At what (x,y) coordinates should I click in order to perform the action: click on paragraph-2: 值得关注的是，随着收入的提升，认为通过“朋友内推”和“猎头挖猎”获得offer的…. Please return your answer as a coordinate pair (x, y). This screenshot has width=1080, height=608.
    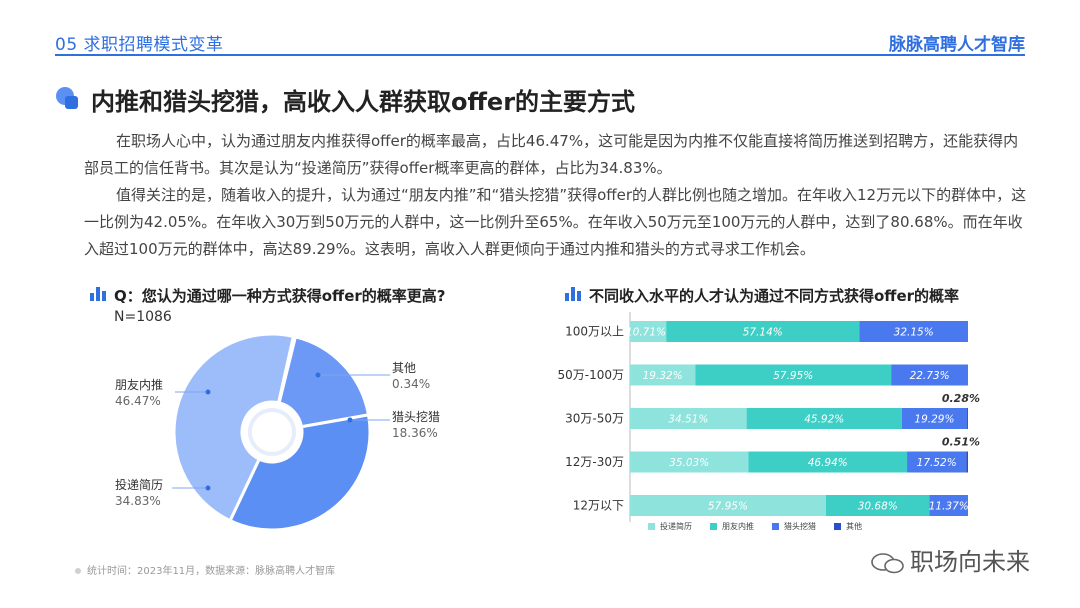
    Looking at the image, I should click on (555, 222).